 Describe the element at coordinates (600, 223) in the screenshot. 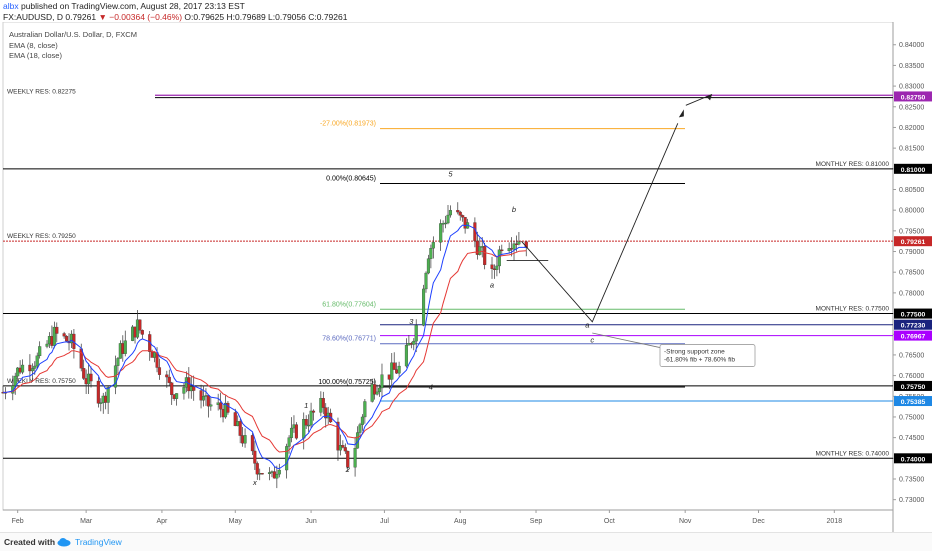

I see `projection-line` at that location.